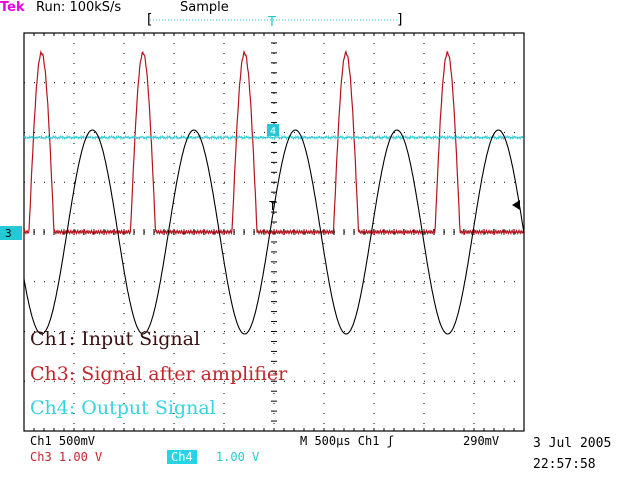 The width and height of the screenshot is (640, 480). I want to click on time-readout: 22:57:58, so click(564, 464).